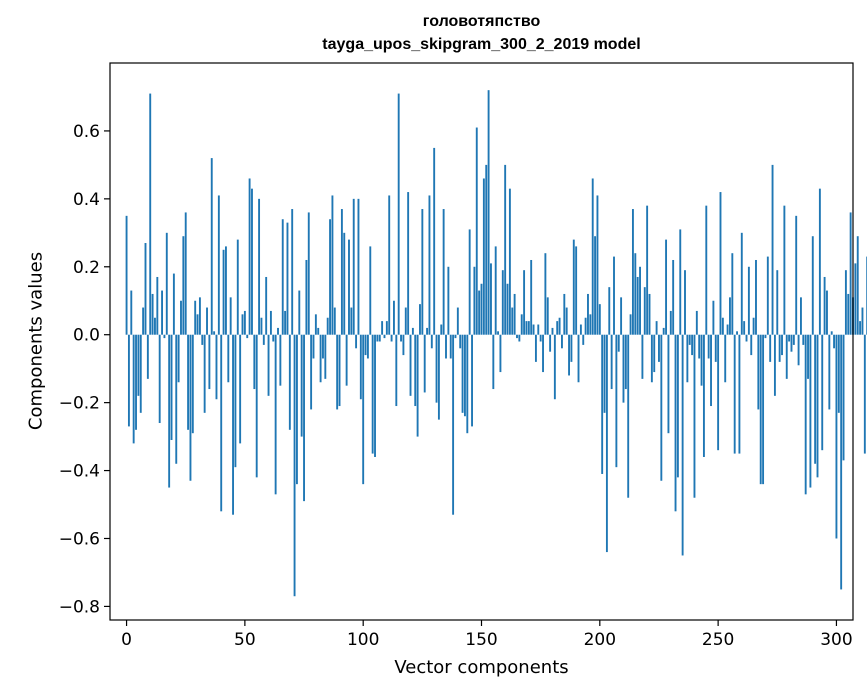 Image resolution: width=867 pixels, height=696 pixels. Describe the element at coordinates (487, 635) in the screenshot. I see `x-axis-ticks: 0 50 100 150 200 250 300` at that location.